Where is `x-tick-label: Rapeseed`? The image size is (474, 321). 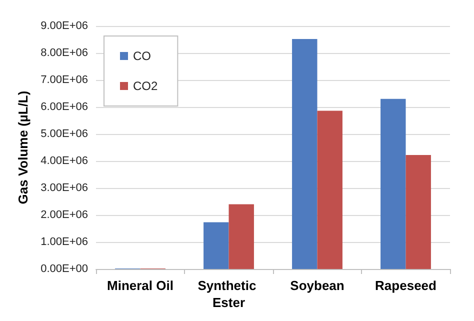 x-tick-label: Rapeseed is located at coordinates (406, 285).